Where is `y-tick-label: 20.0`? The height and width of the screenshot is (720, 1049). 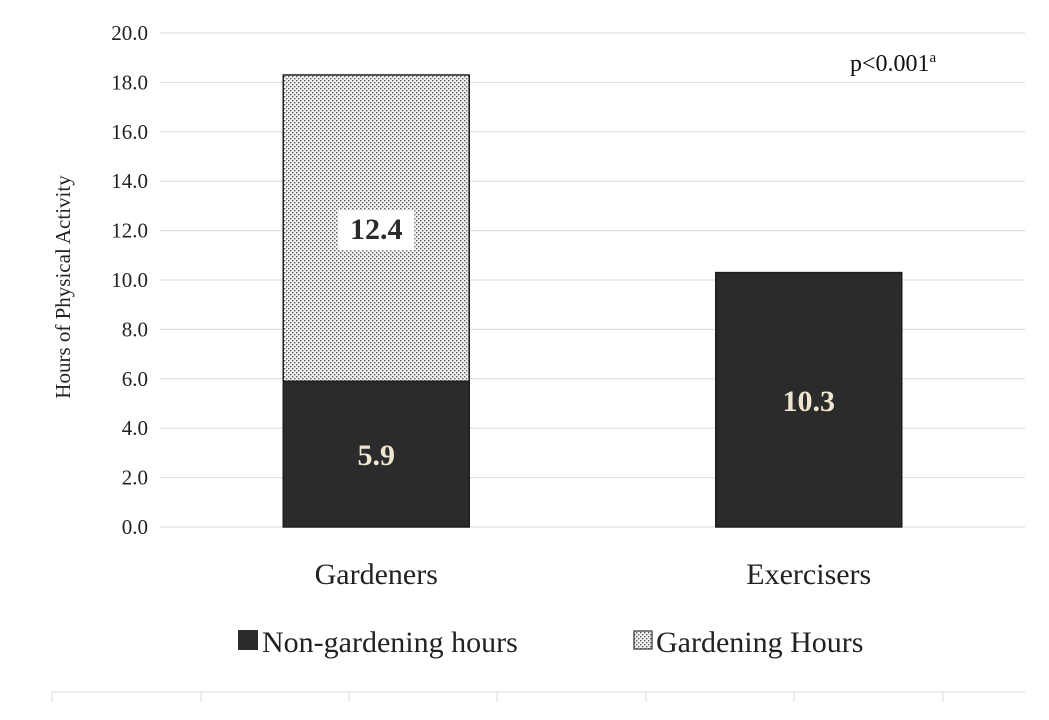 y-tick-label: 20.0 is located at coordinates (129, 33).